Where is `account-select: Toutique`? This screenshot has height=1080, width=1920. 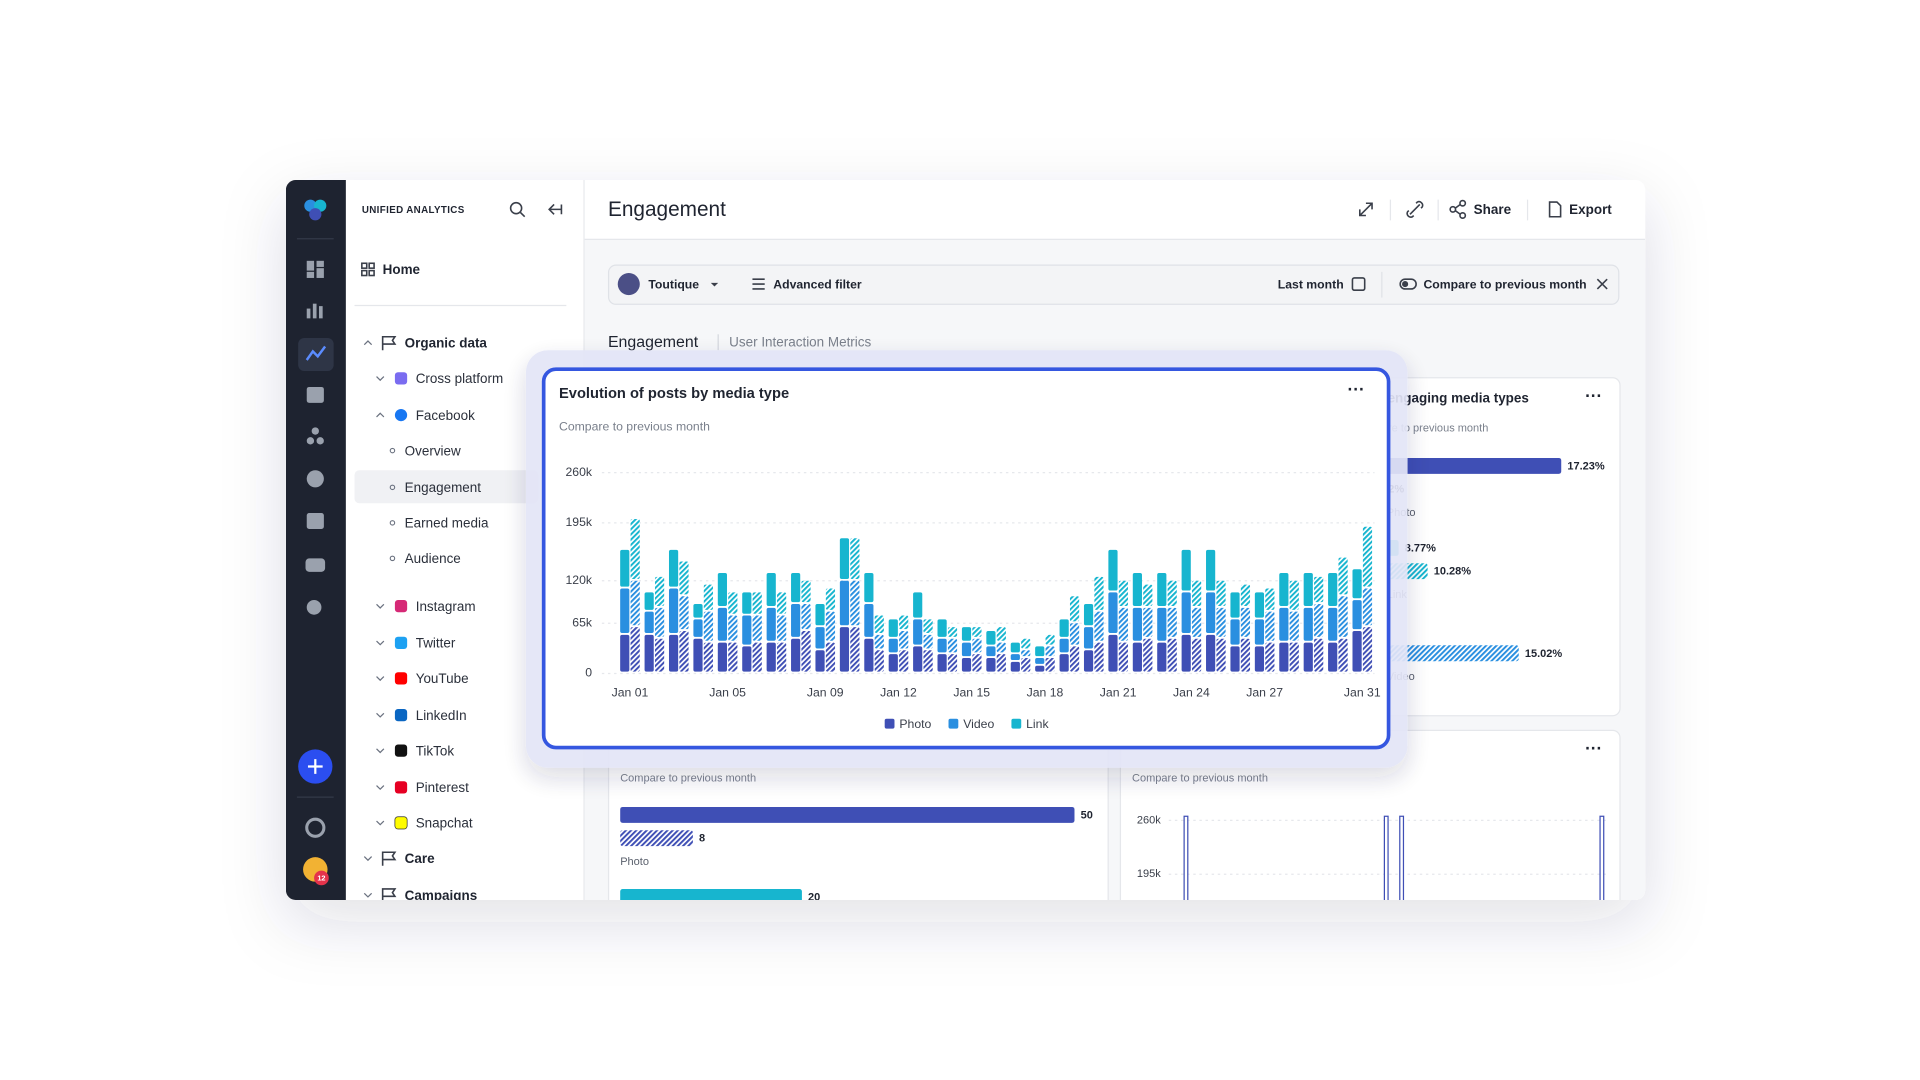 account-select: Toutique is located at coordinates (673, 285).